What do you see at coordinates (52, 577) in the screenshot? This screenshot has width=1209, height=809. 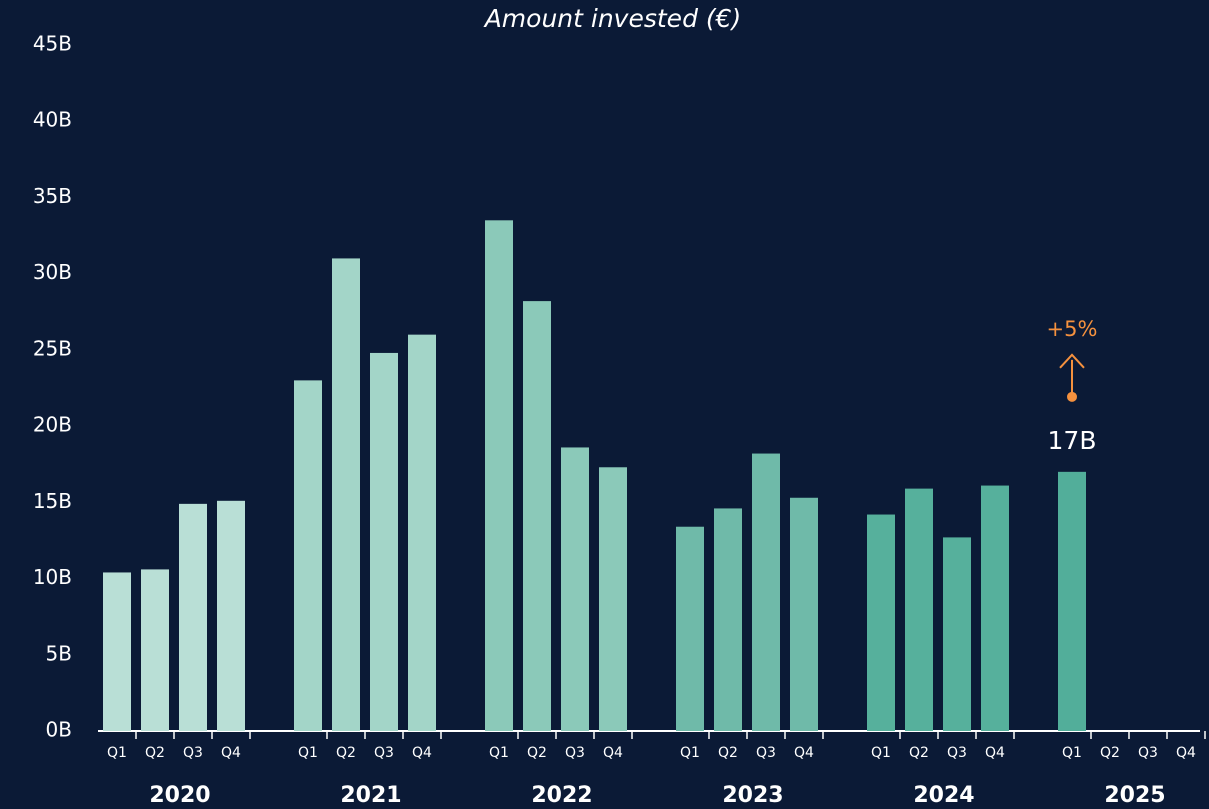 I see `y-tick-label: 10B` at bounding box center [52, 577].